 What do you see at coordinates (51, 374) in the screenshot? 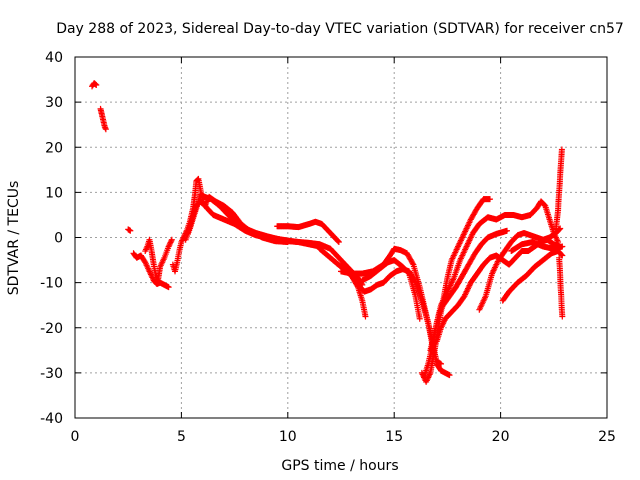
I see `y-tick-label: -30` at bounding box center [51, 374].